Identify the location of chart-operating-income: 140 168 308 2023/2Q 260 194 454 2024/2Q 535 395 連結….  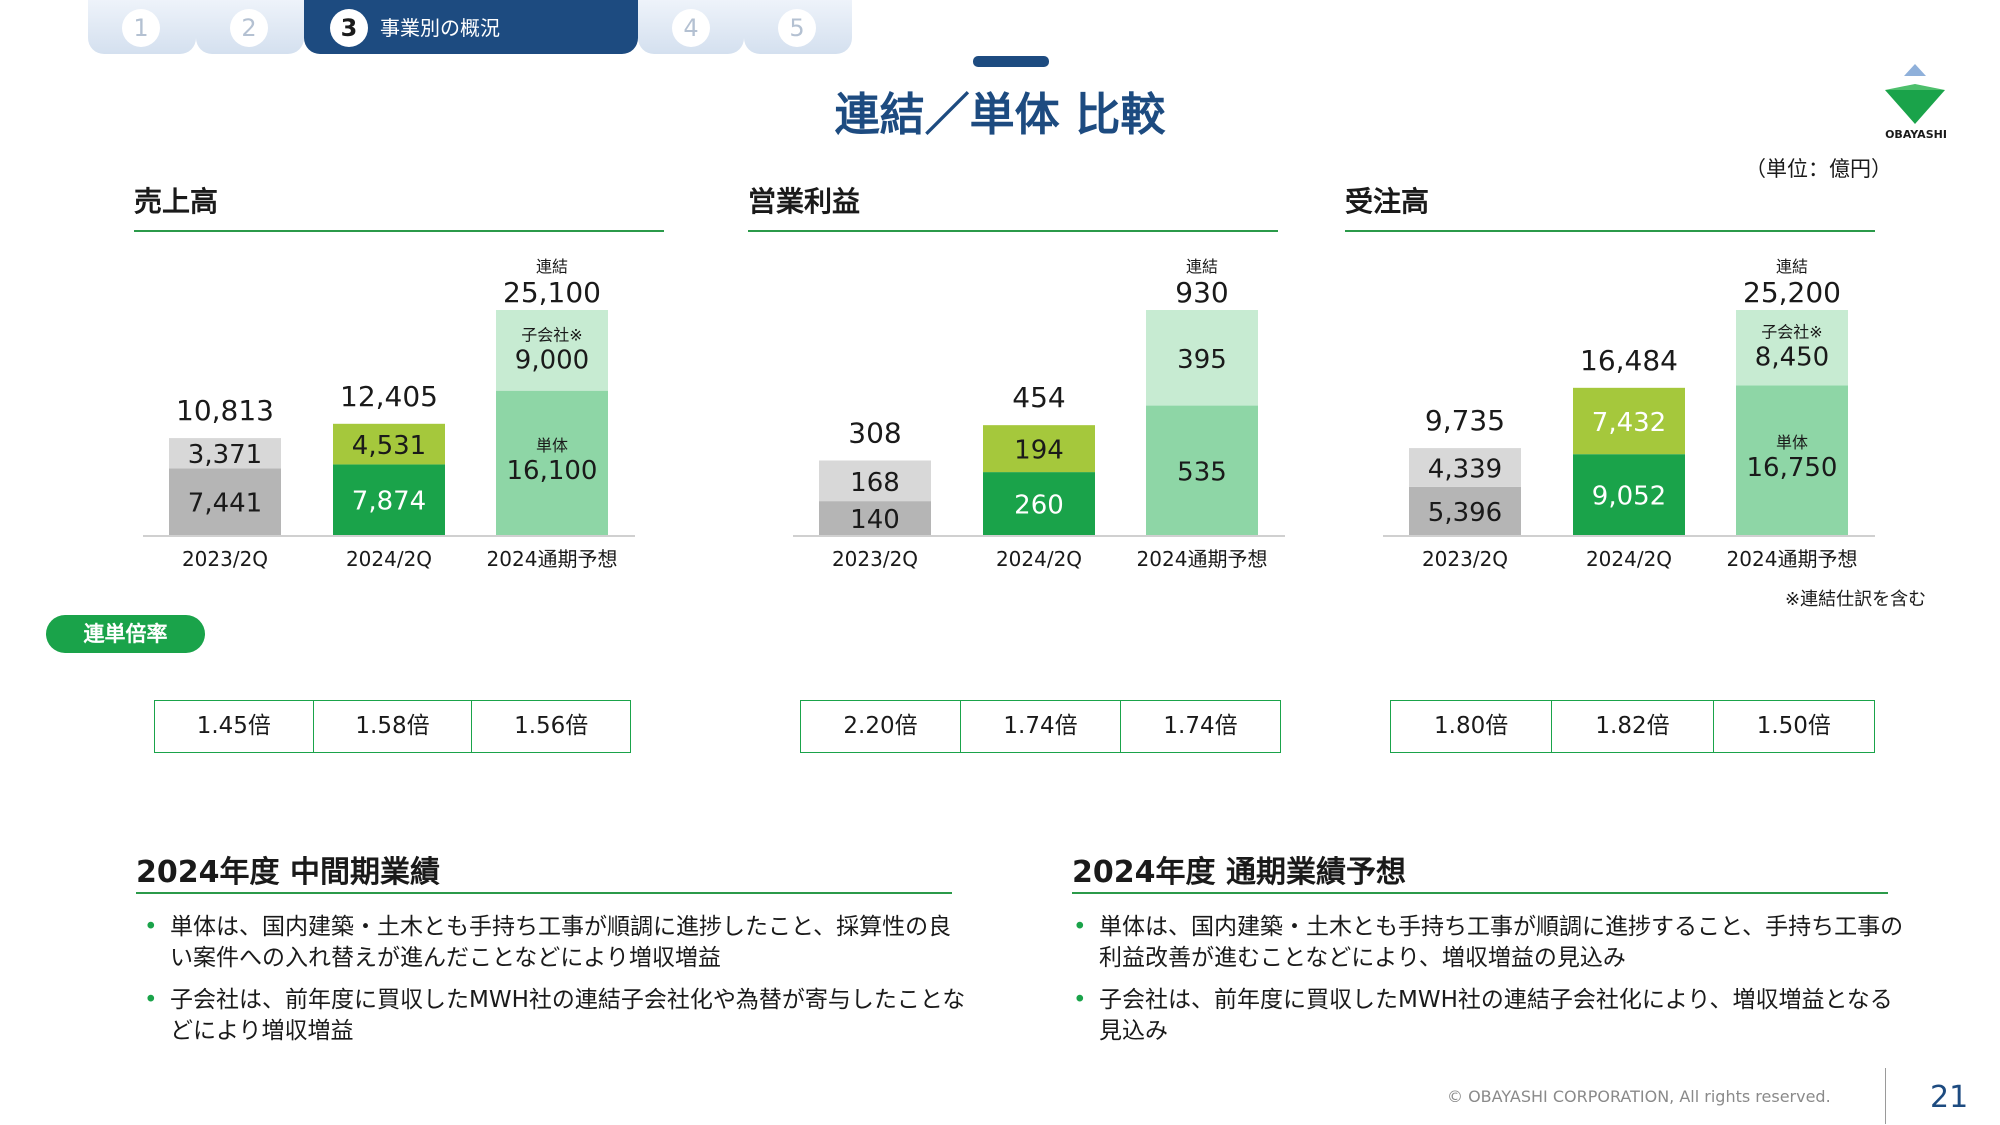
(1039, 405).